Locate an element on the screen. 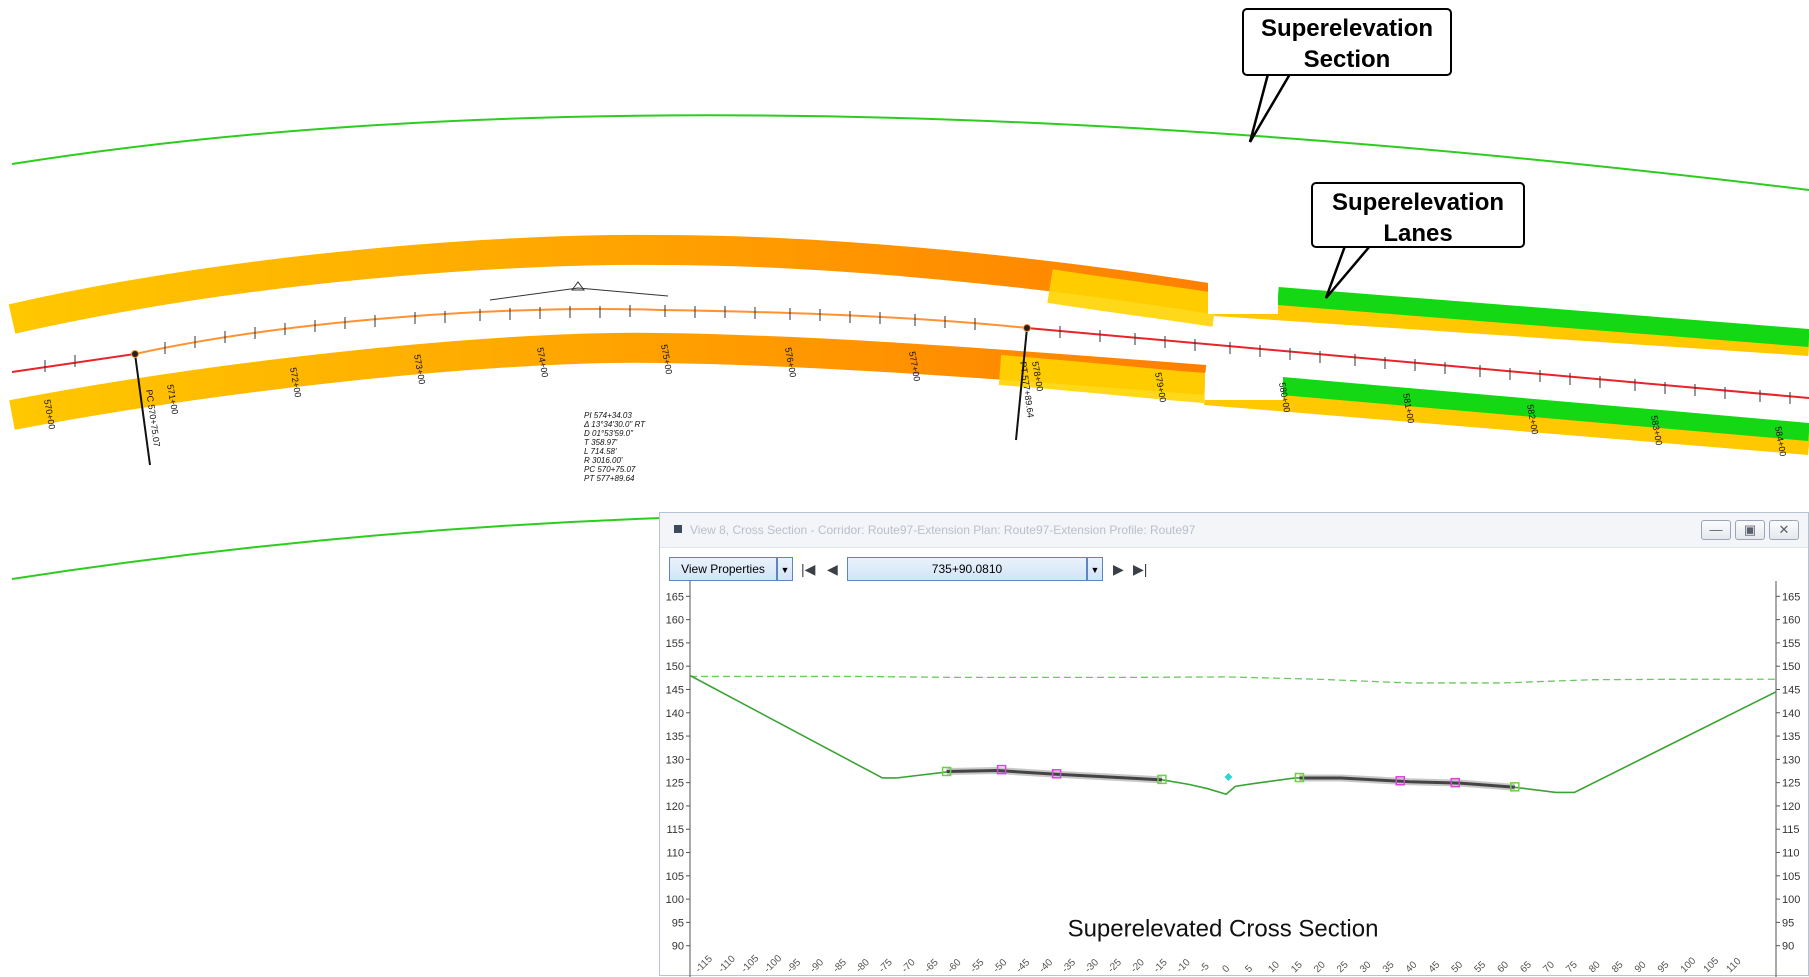 The image size is (1809, 977). x-tick-label: -60 is located at coordinates (955, 966).